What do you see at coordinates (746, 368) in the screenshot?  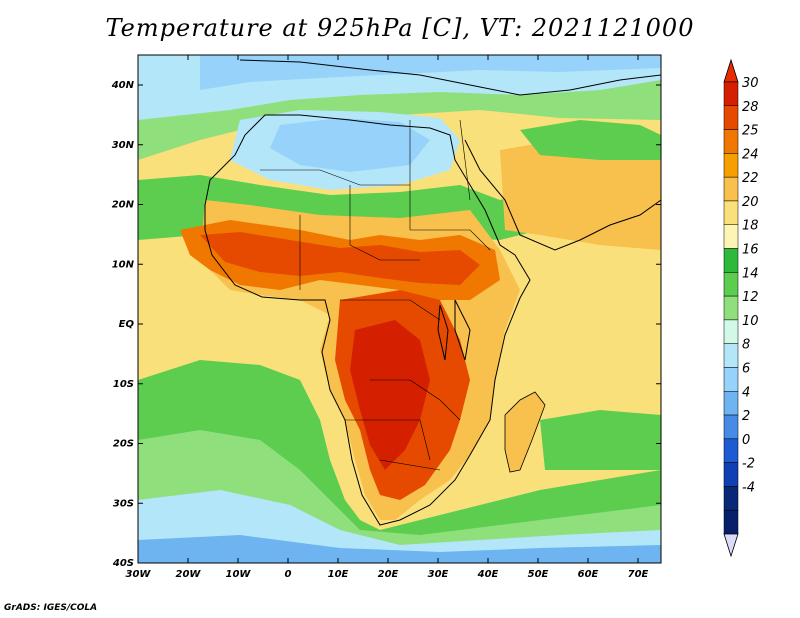 I see `colorbar-label: 6` at bounding box center [746, 368].